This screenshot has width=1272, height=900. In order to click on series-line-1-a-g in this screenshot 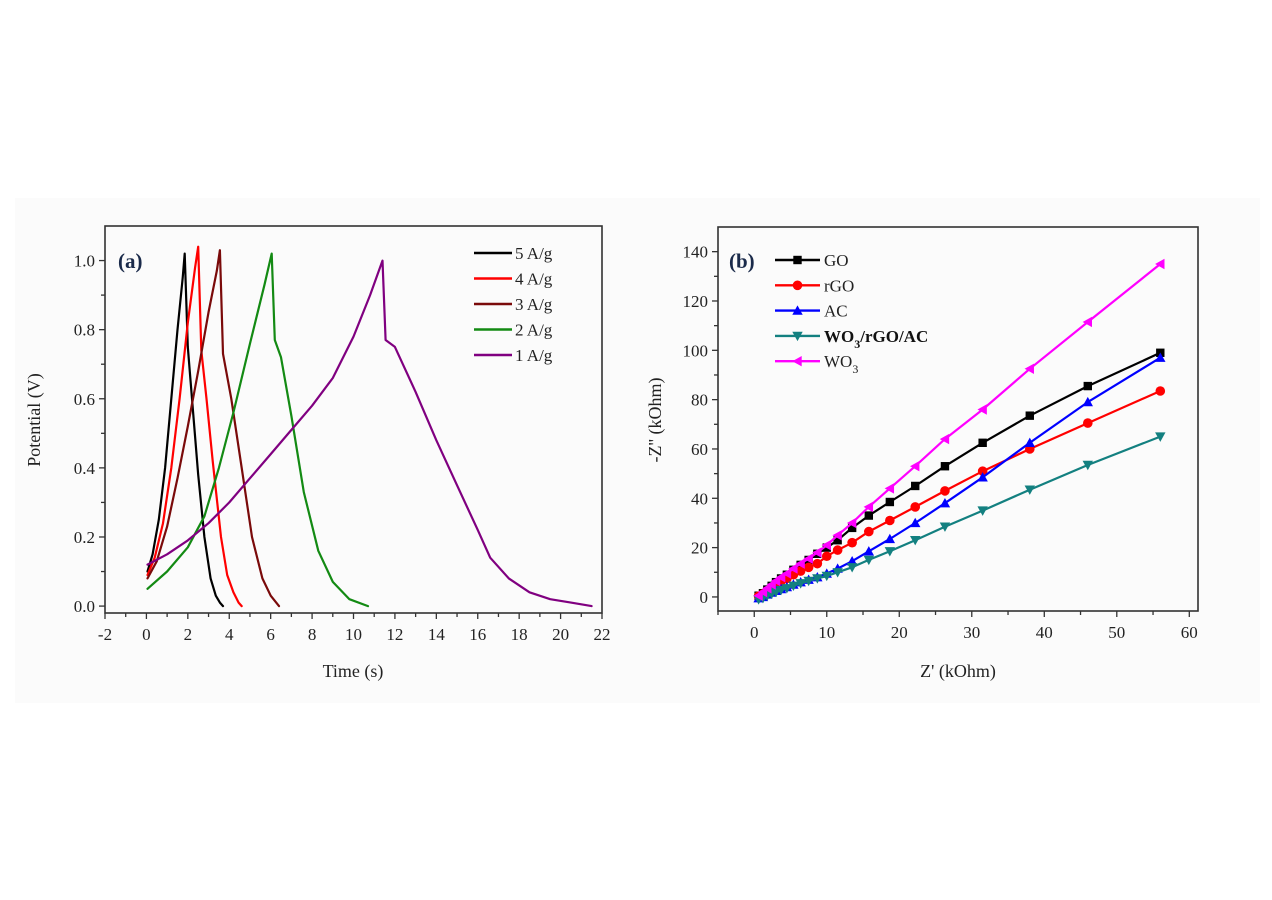, I will do `click(369, 433)`.